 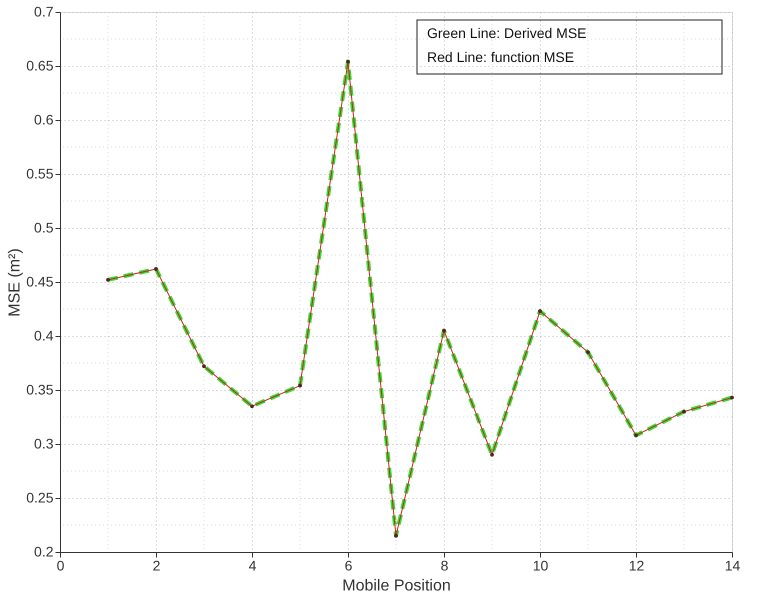 I want to click on y-tick-label: 0.35, so click(x=40, y=390).